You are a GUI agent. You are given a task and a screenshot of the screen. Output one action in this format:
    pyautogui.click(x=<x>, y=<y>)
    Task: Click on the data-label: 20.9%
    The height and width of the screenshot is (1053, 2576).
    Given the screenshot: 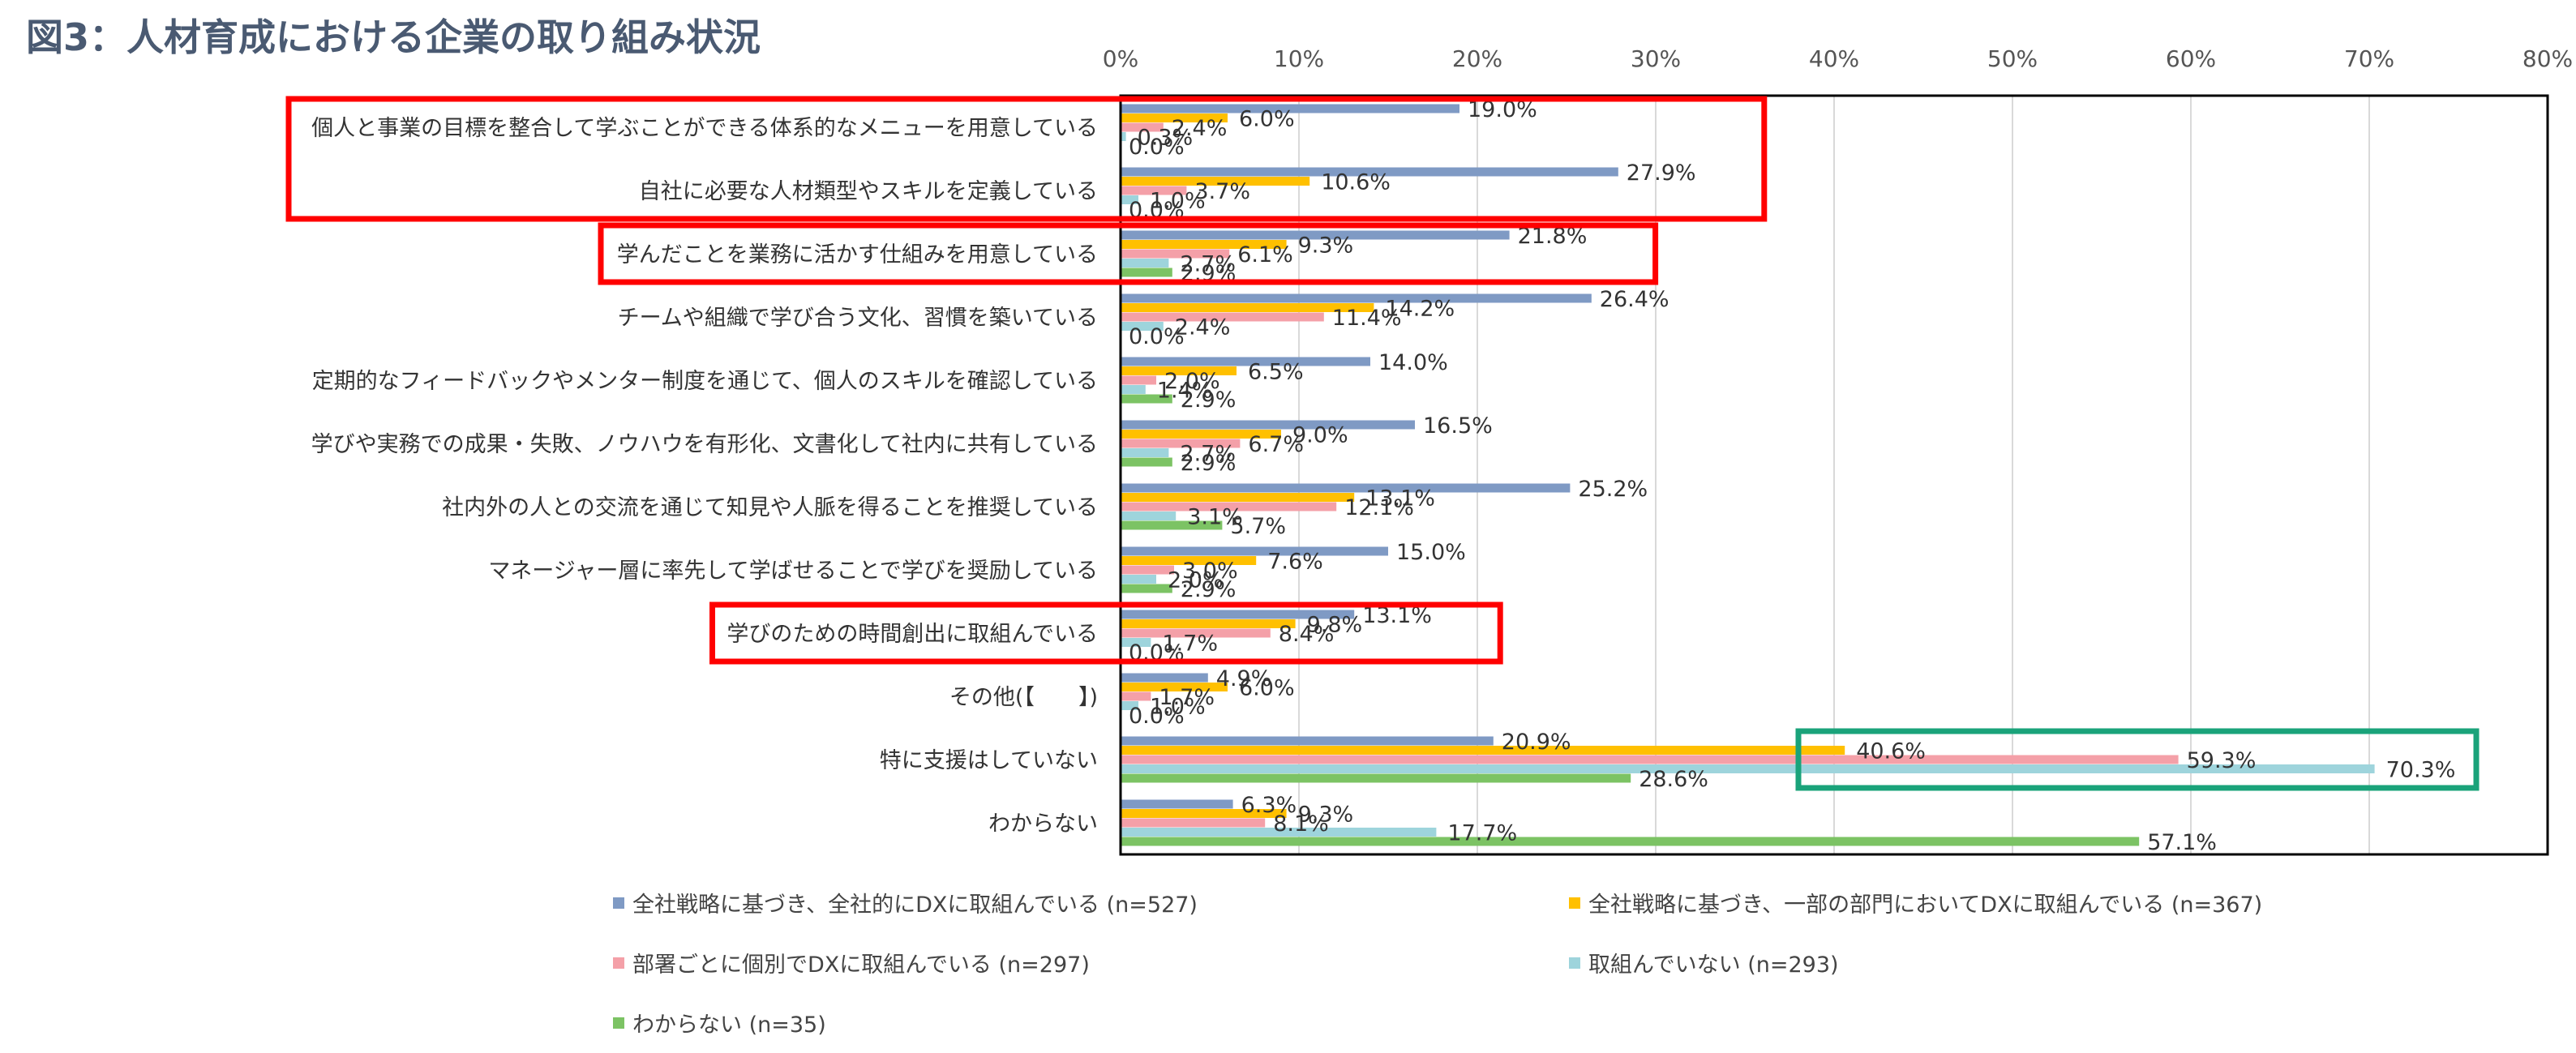 What is the action you would take?
    pyautogui.click(x=1536, y=742)
    